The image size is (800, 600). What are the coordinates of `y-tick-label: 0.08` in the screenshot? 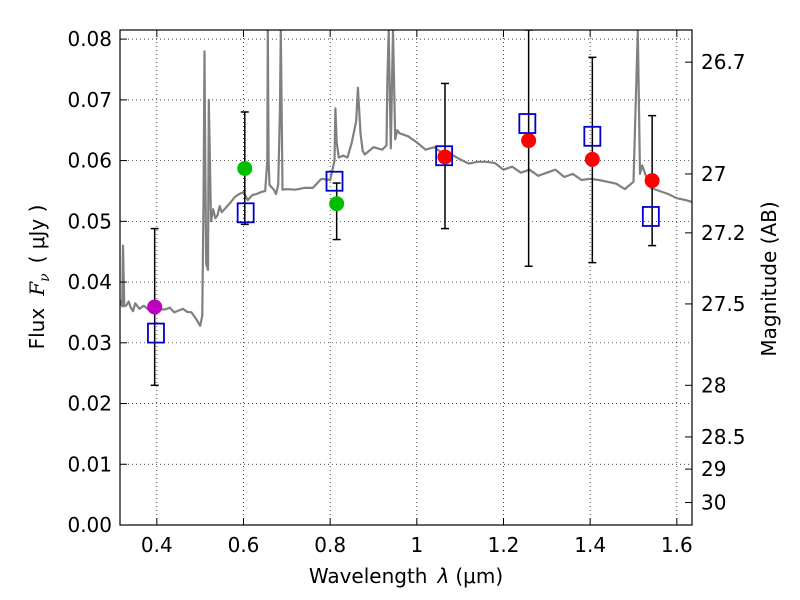 It's located at (89, 39).